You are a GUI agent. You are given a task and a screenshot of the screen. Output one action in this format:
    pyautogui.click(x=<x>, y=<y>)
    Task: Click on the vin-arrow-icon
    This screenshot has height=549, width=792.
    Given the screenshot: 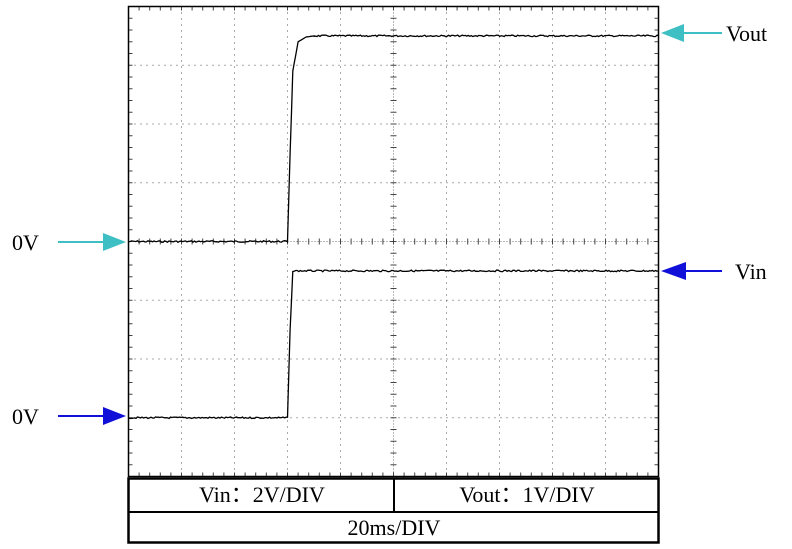 What is the action you would take?
    pyautogui.click(x=673, y=271)
    